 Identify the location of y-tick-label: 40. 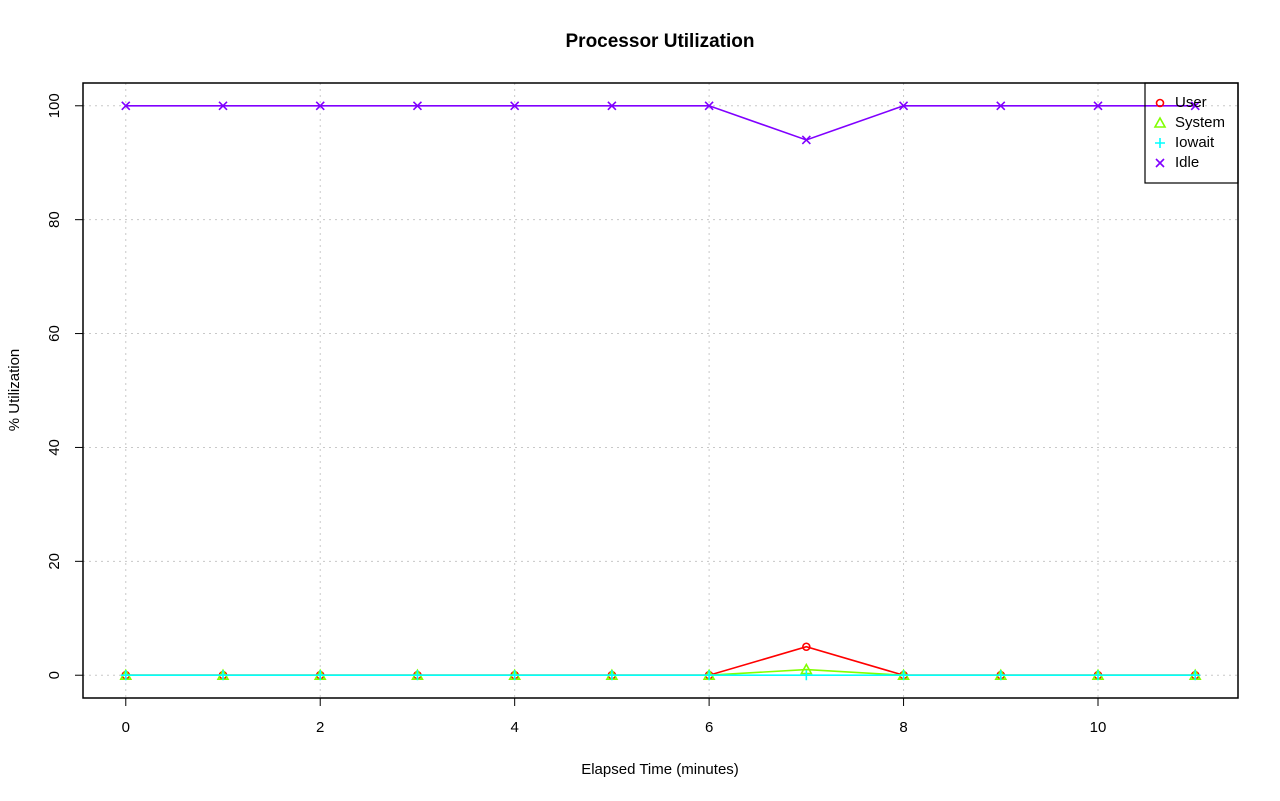
(54, 447).